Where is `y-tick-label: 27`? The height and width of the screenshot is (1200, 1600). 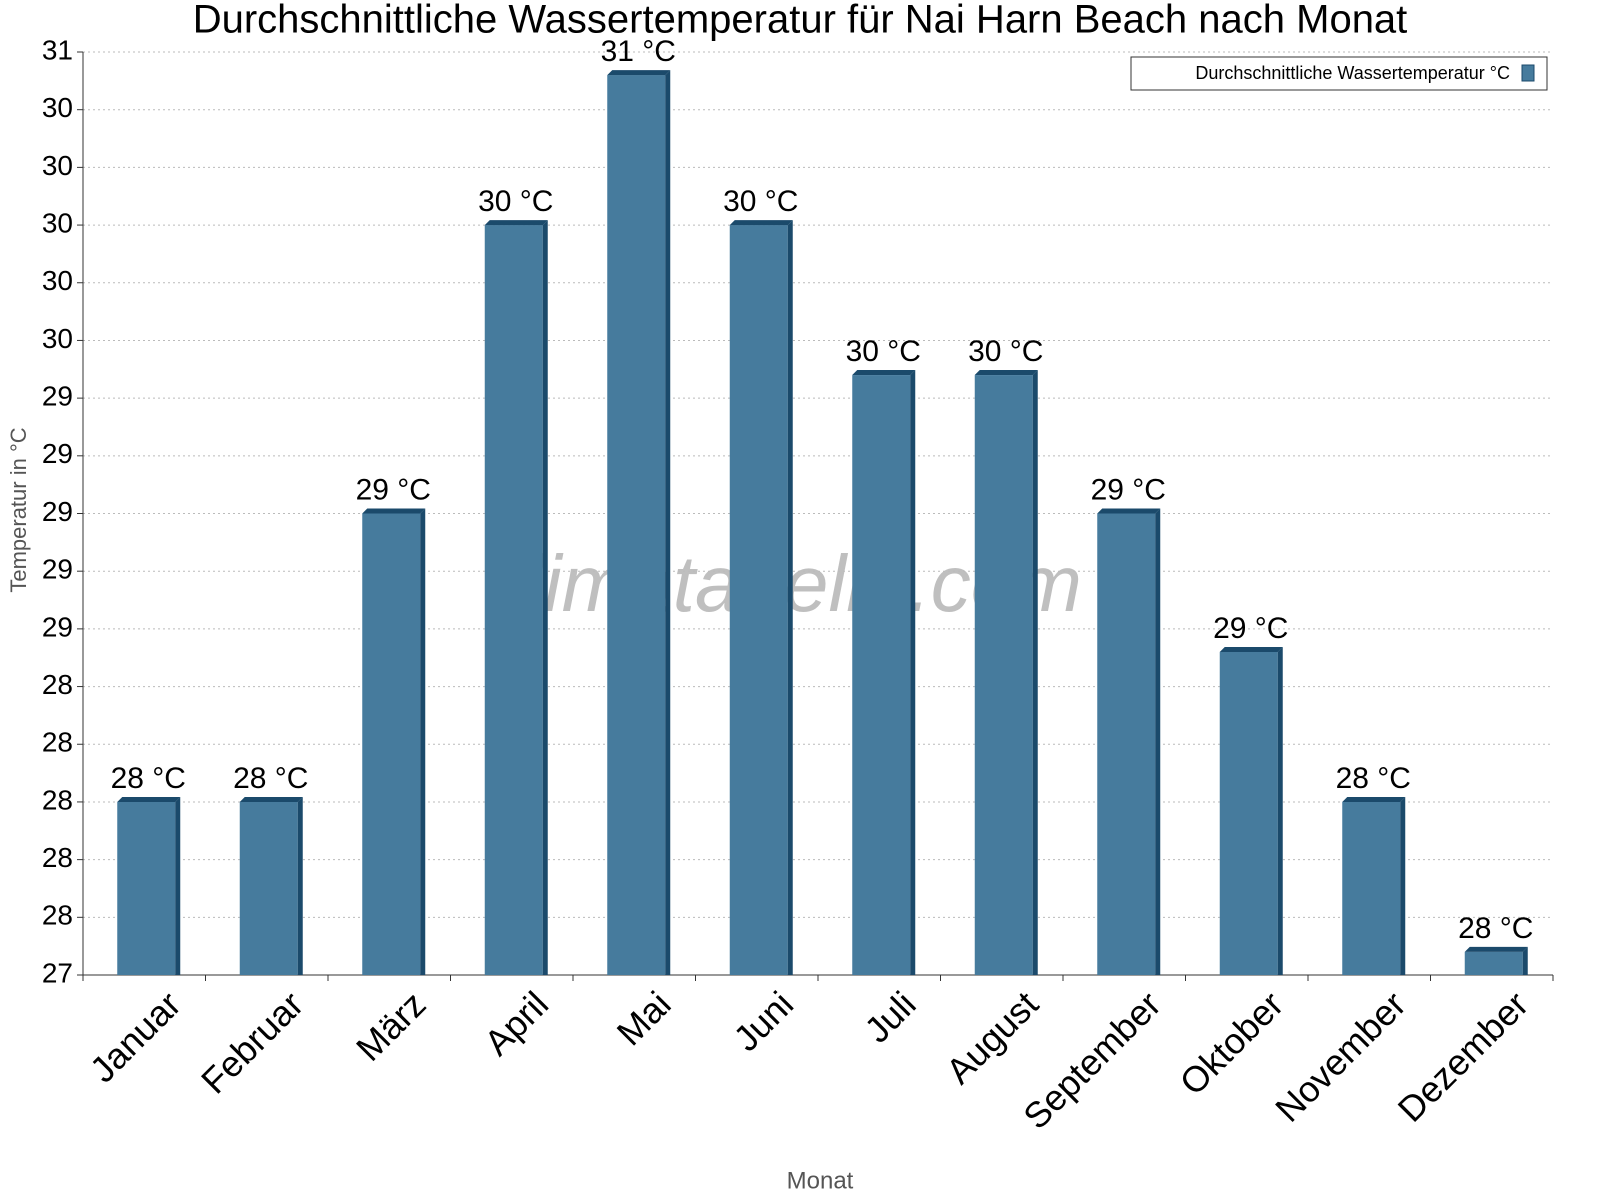 y-tick-label: 27 is located at coordinates (57, 972).